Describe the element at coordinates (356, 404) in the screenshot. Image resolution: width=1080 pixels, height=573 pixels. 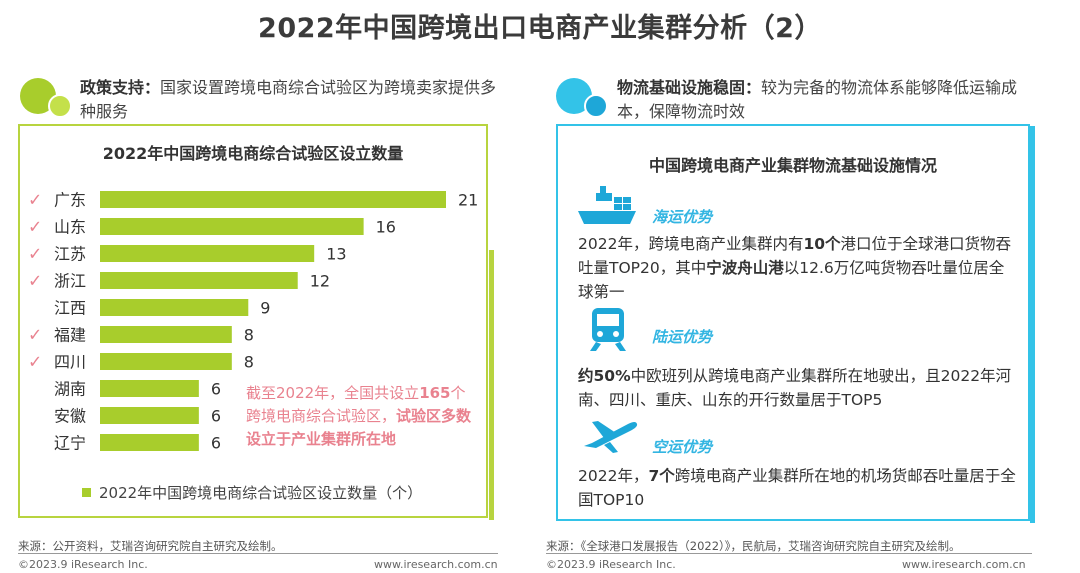
I see `note-part2: 个跨境电商综合试验区，` at that location.